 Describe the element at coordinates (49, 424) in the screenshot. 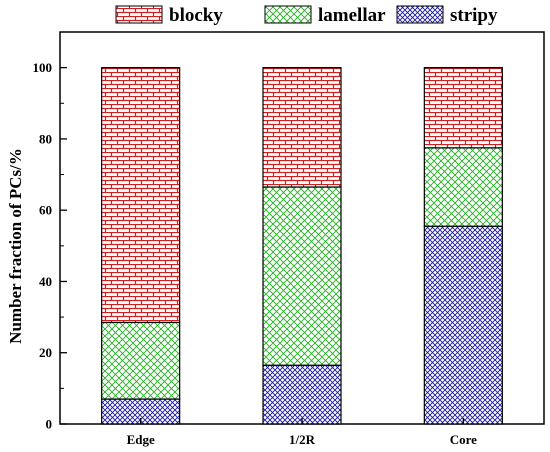

I see `y-tick-label: 0` at that location.